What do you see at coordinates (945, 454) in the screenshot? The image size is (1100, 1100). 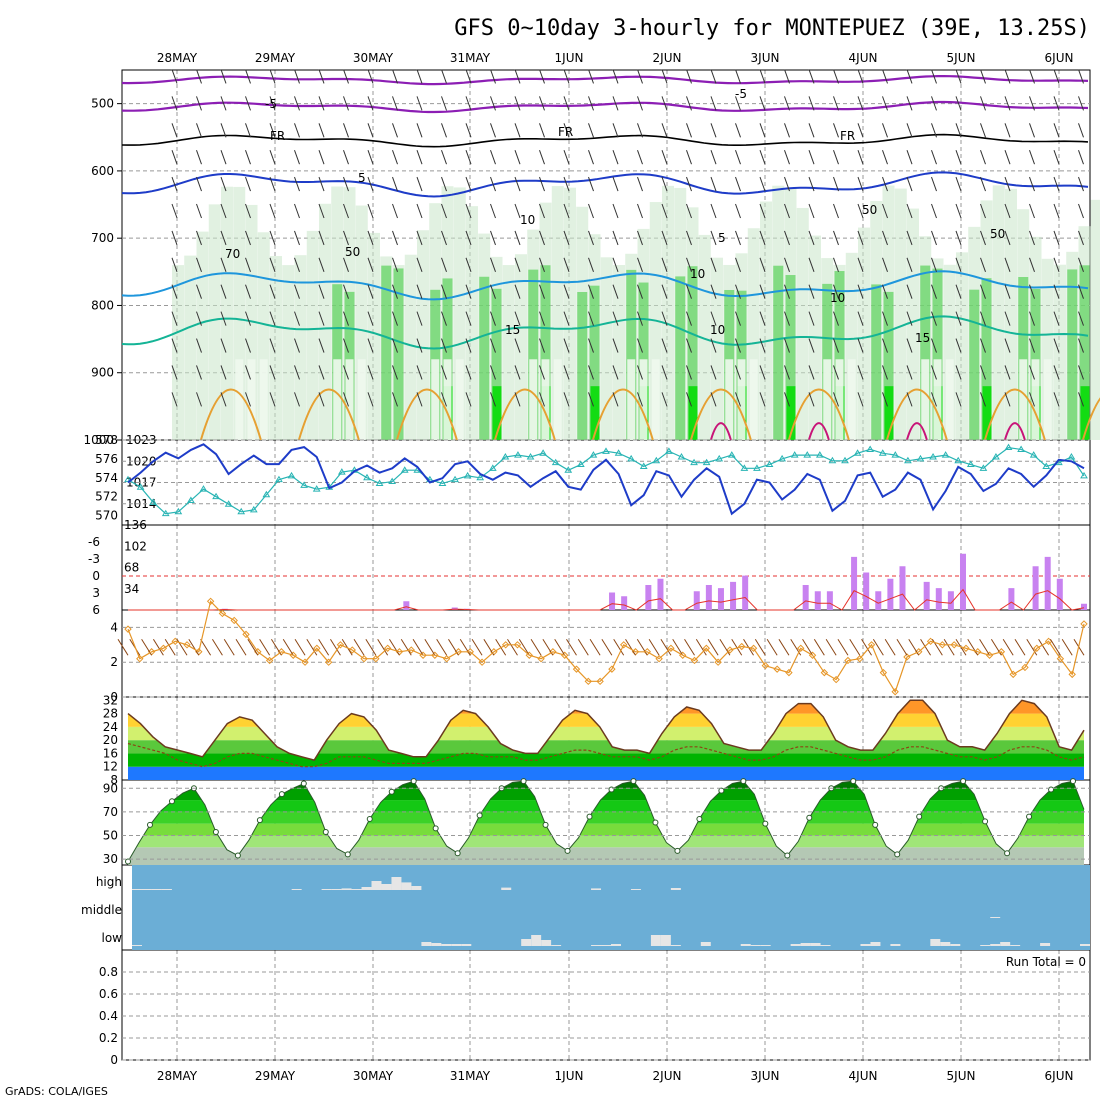 I see `thickness-point` at bounding box center [945, 454].